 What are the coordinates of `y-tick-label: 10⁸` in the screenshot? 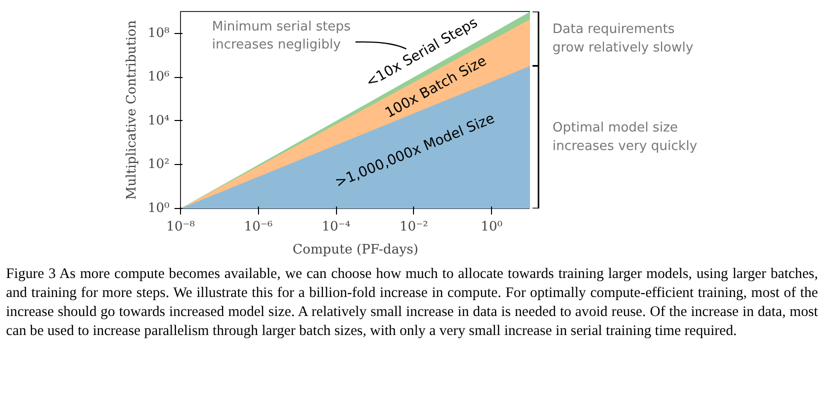 It's located at (159, 33).